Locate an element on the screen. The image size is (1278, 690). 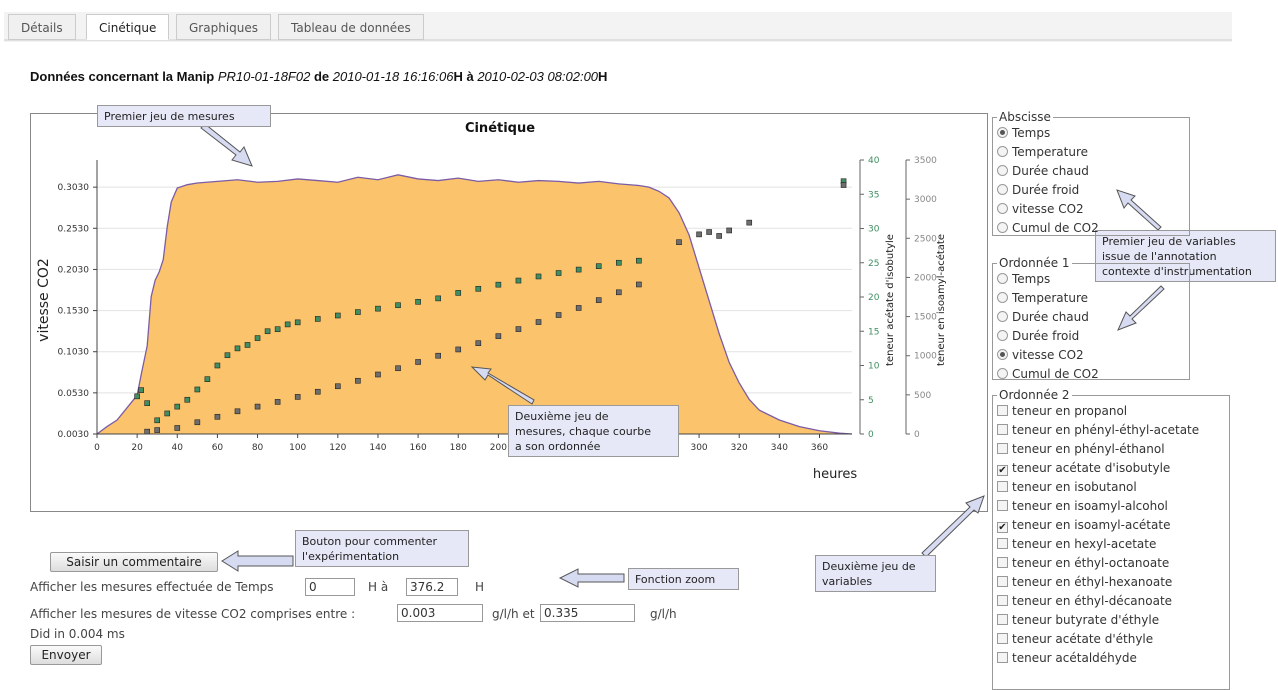
option: teneur en hexyl-acetate is located at coordinates (1111, 544).